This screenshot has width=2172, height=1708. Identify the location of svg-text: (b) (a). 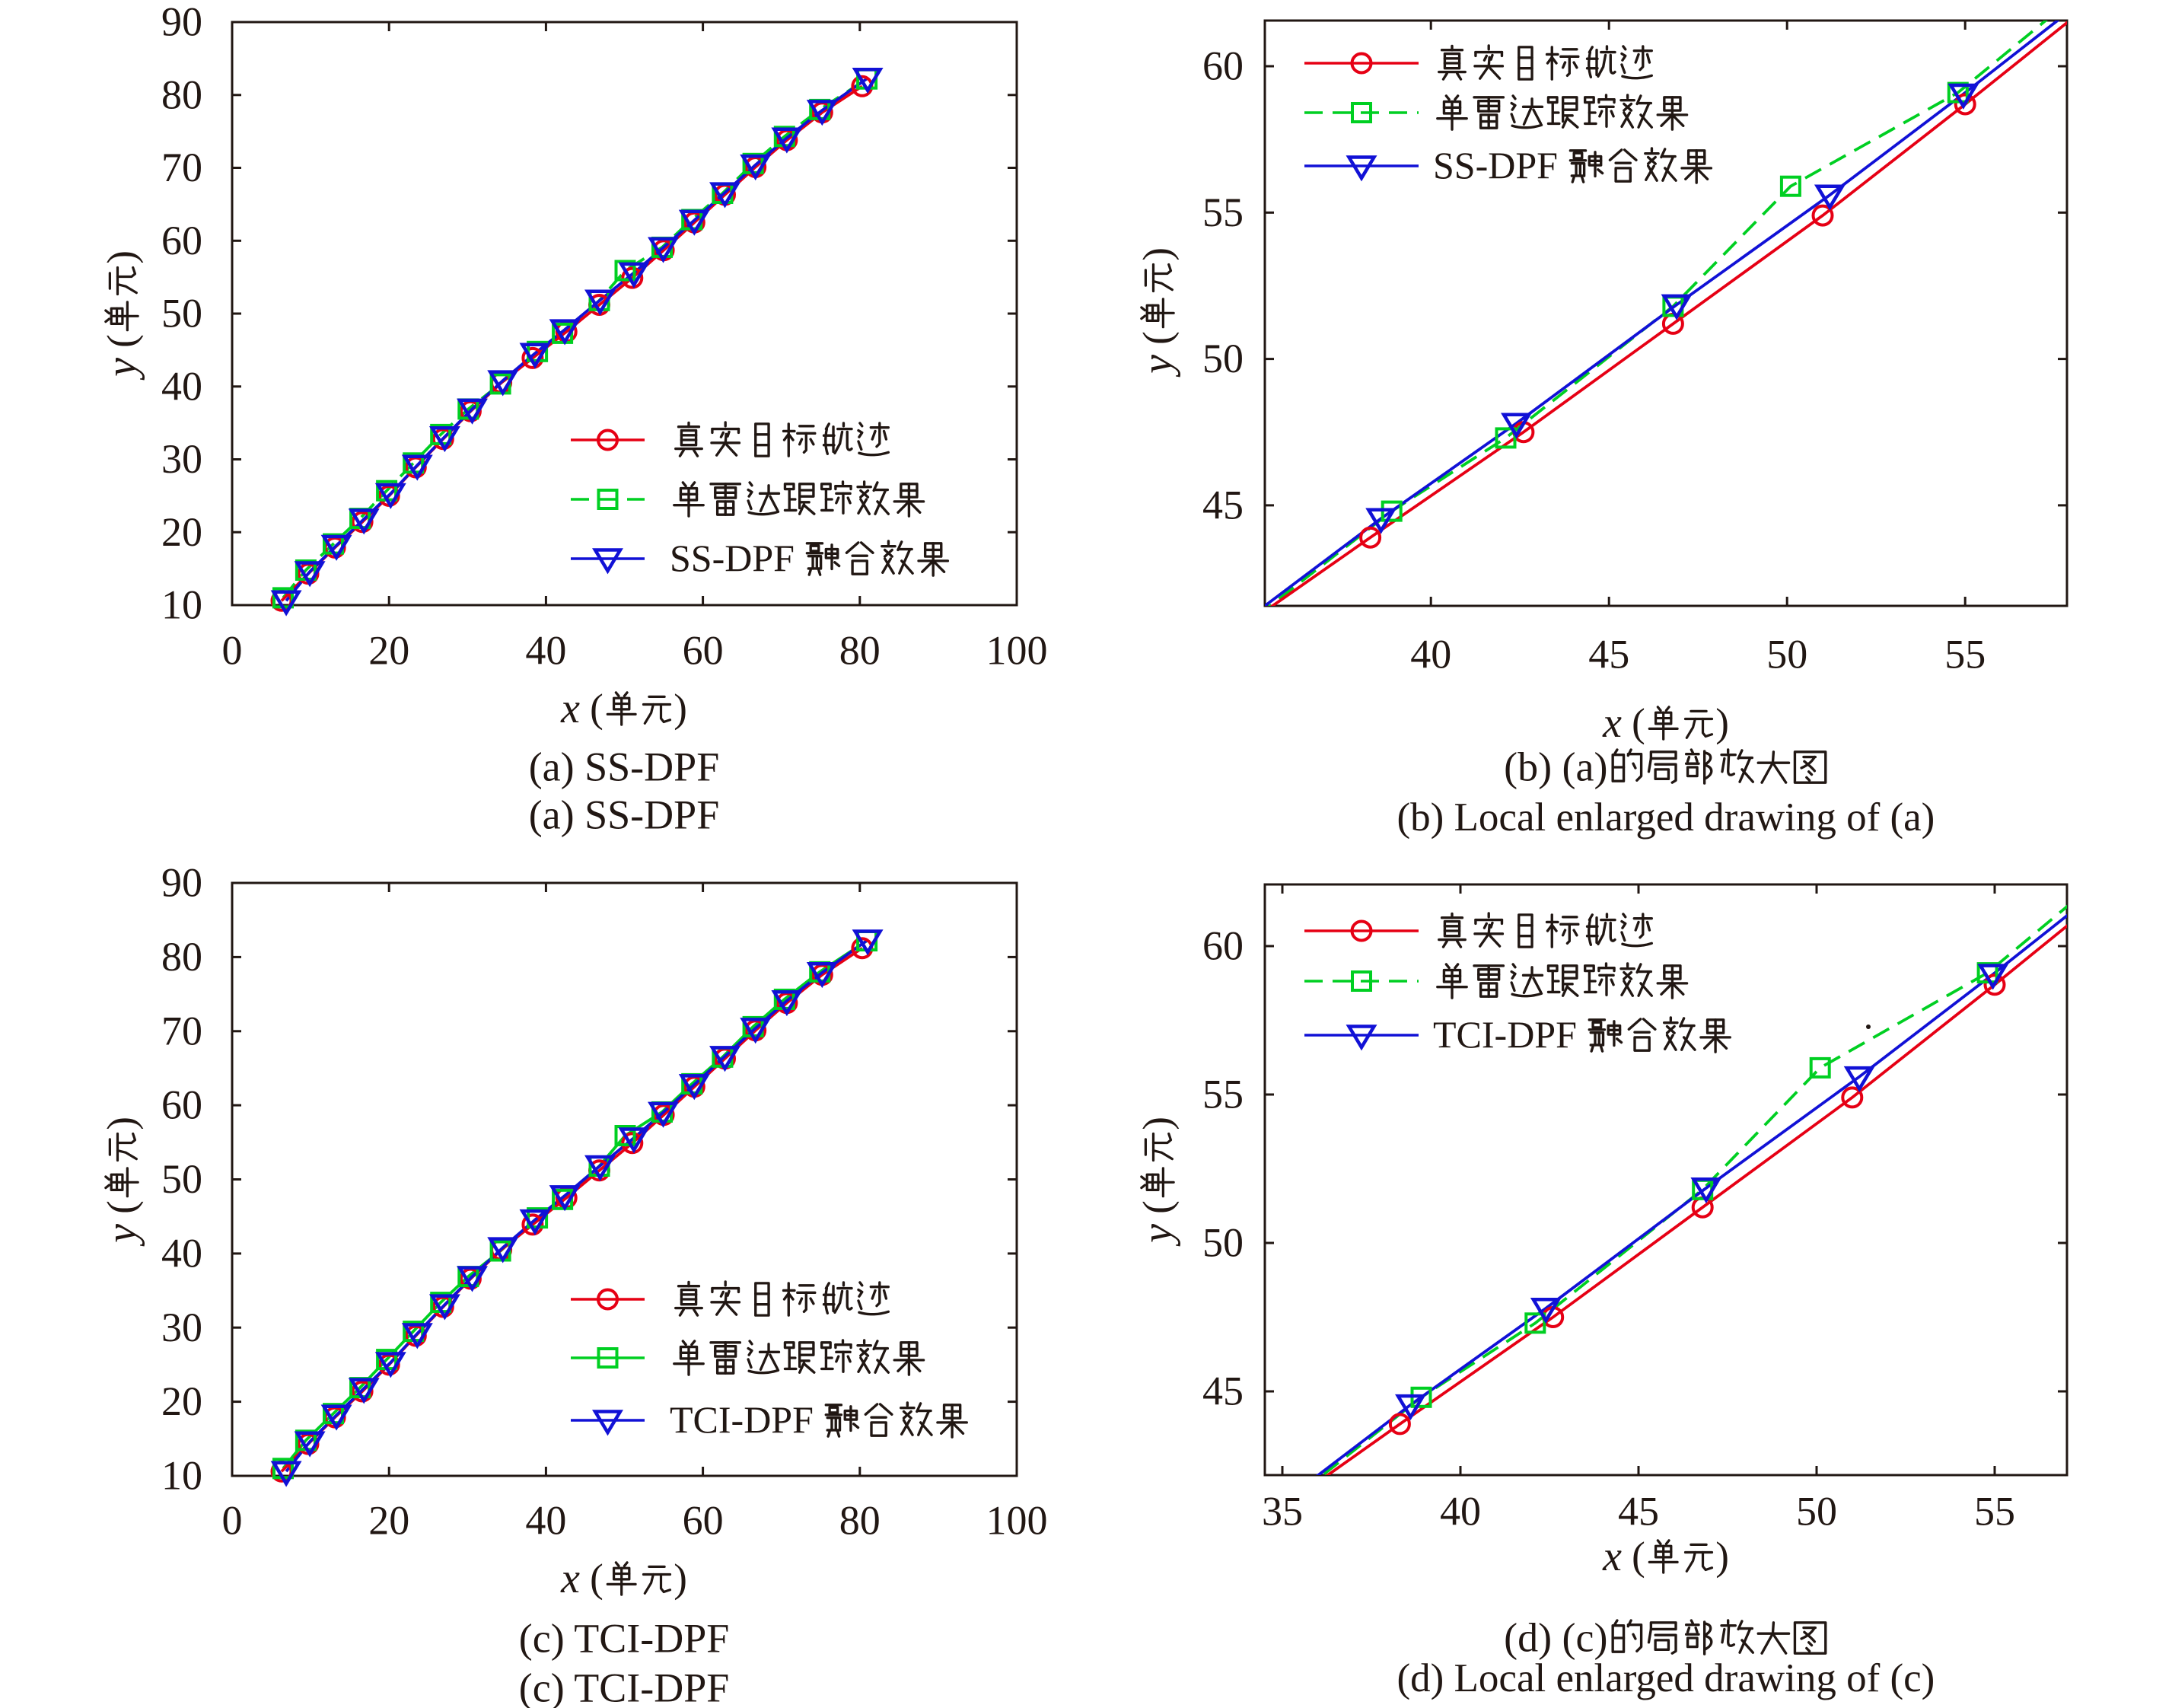
(1555, 767).